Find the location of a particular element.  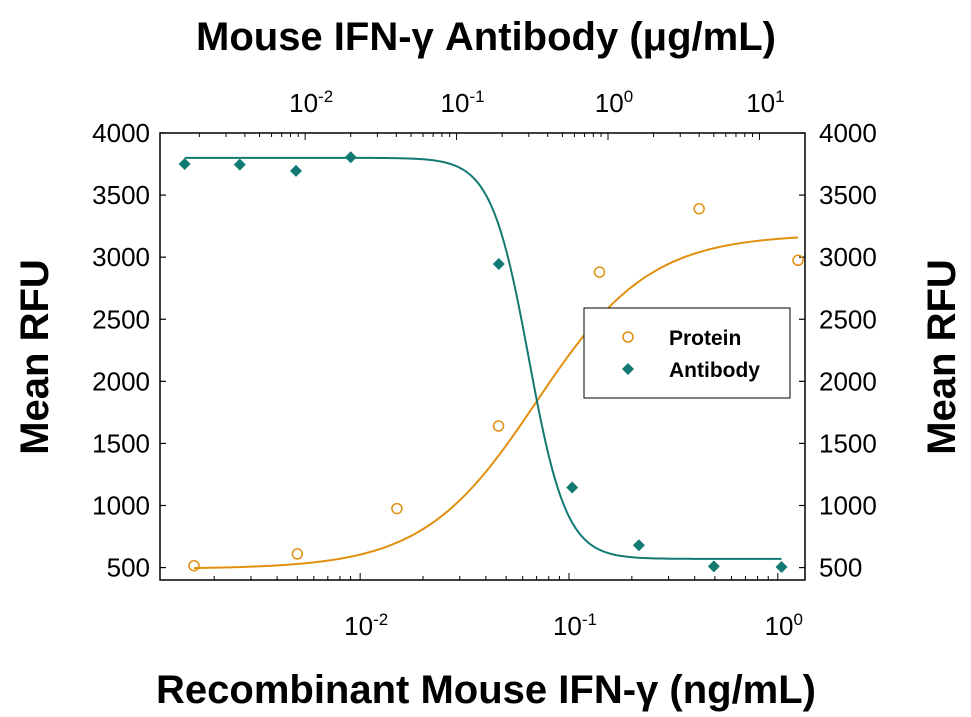

x-bottom-tick-label: 10⁻² is located at coordinates (366, 625).